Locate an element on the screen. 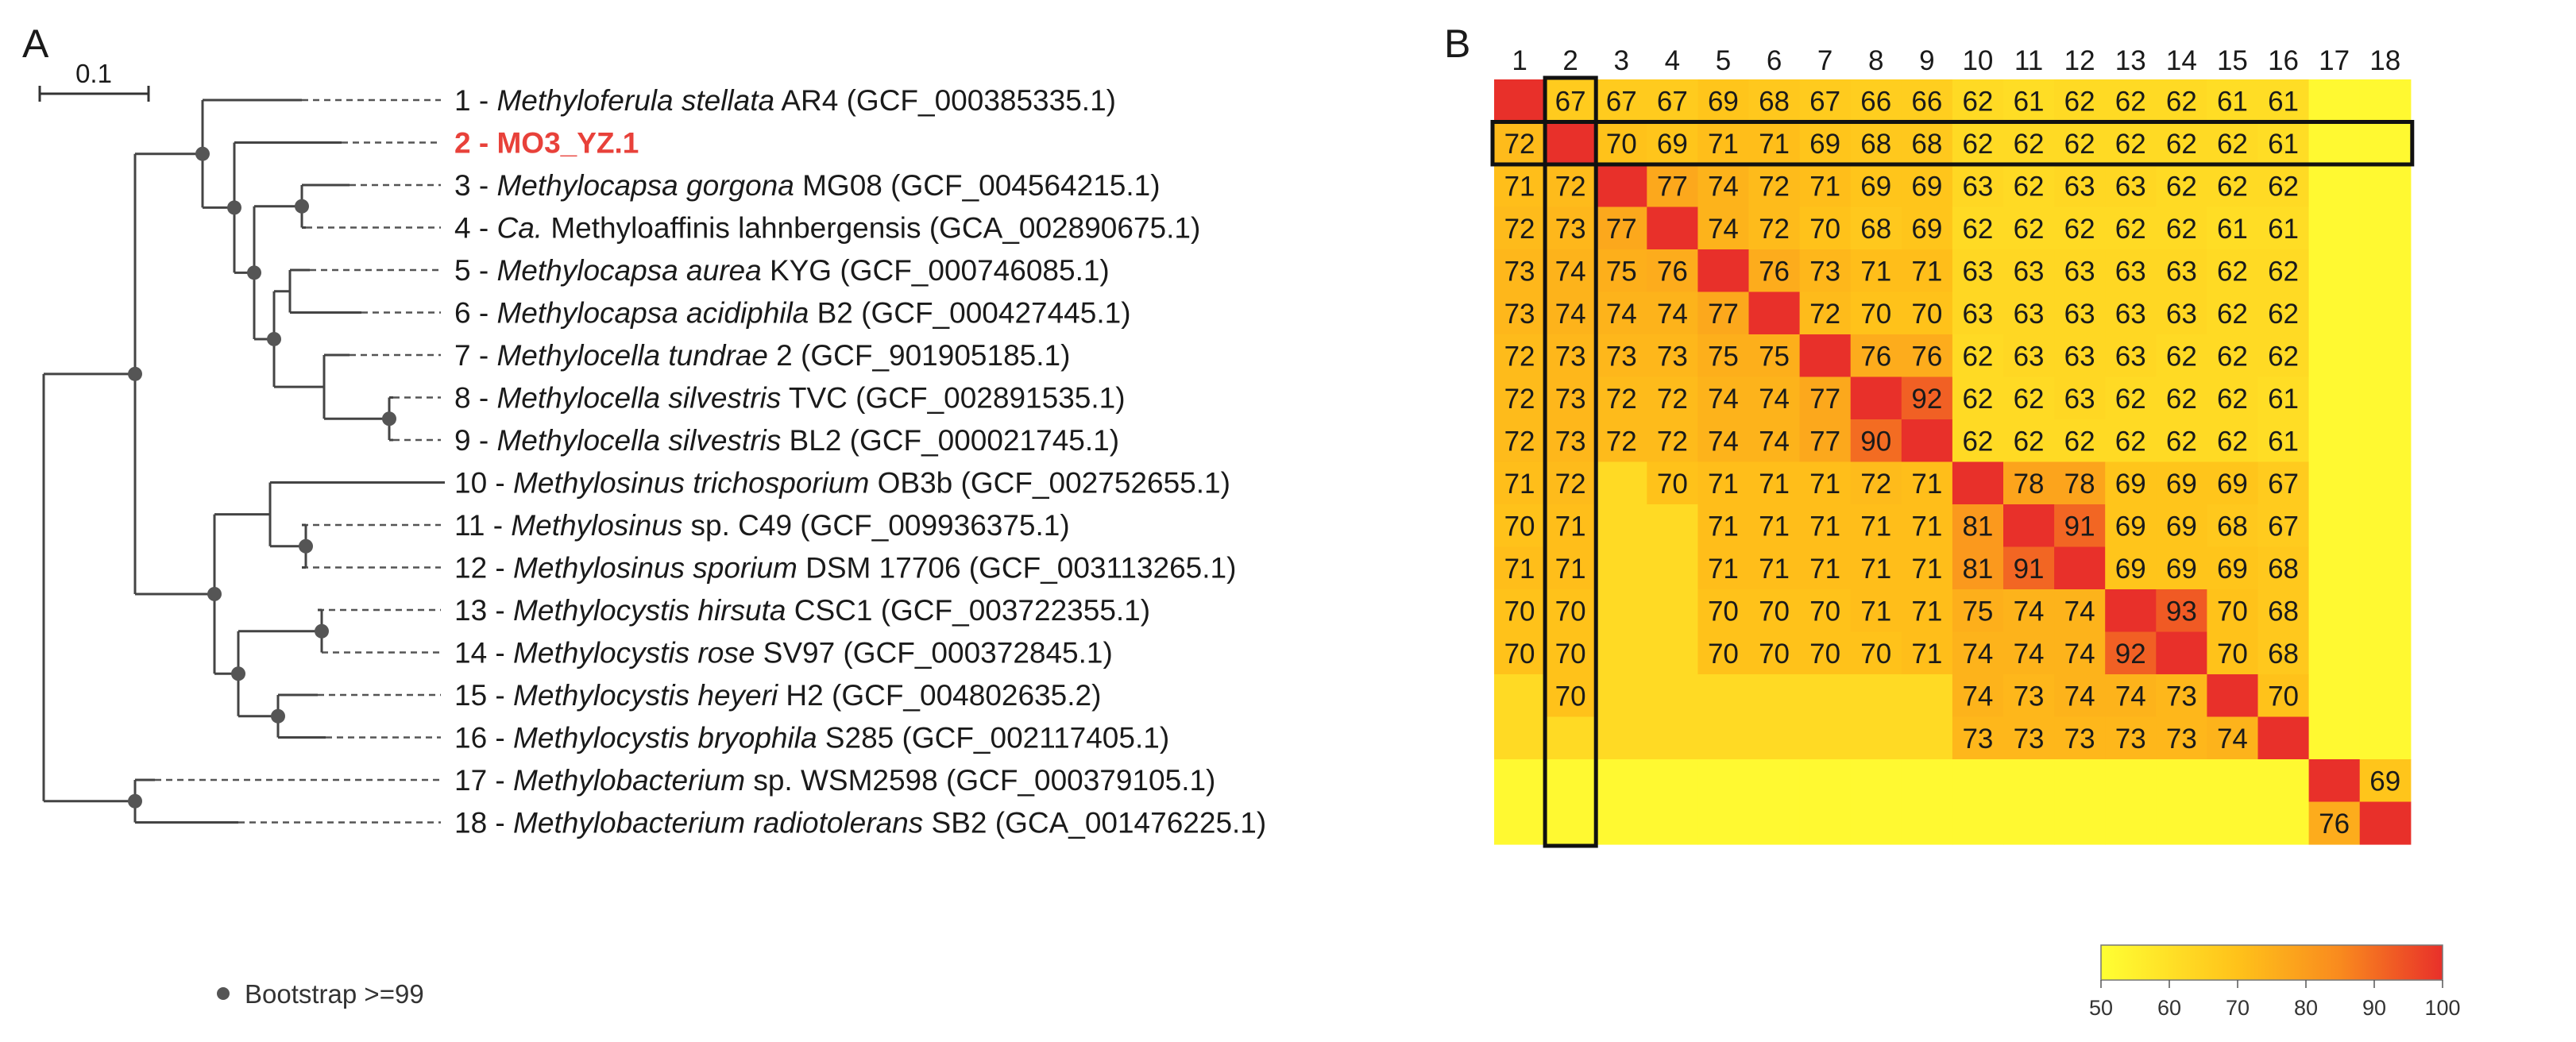 This screenshot has height=1042, width=2576. heatmap-value-label: 61 is located at coordinates (2232, 229).